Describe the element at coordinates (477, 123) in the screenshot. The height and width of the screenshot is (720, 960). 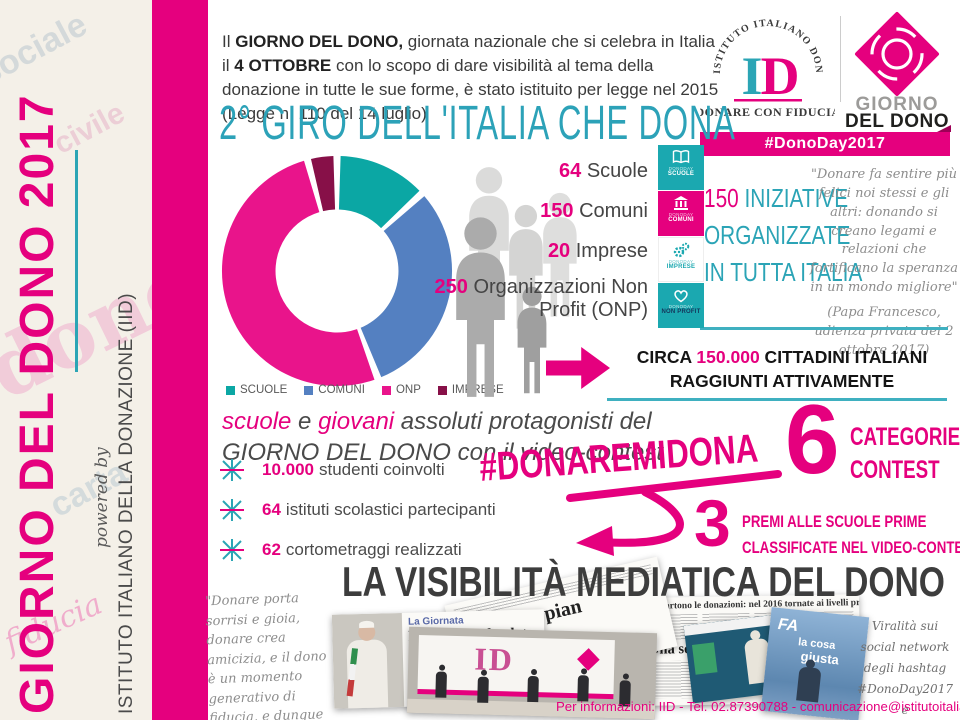
I see `page-title: 2° GIRO DELL'ITALIA CHE DONA` at that location.